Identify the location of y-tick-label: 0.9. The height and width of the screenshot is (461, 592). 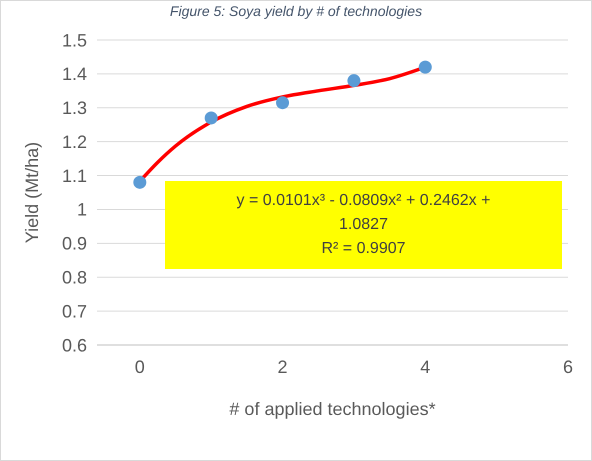
(74, 244).